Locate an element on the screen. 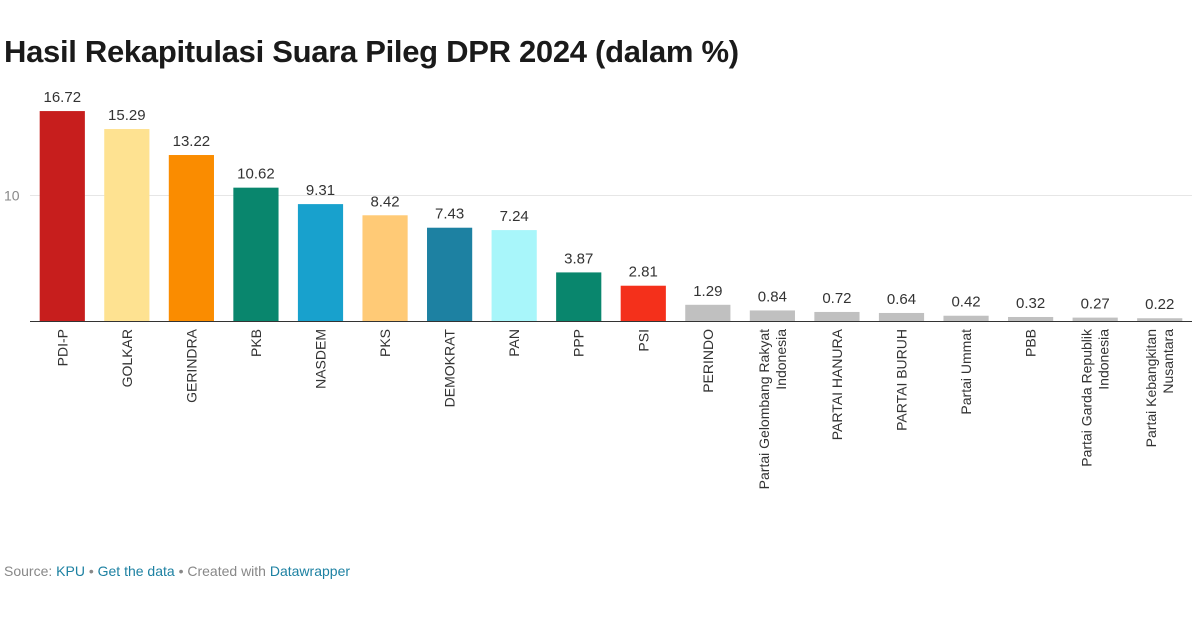 The image size is (1200, 630). x-tick-label: PERINDO is located at coordinates (708, 361).